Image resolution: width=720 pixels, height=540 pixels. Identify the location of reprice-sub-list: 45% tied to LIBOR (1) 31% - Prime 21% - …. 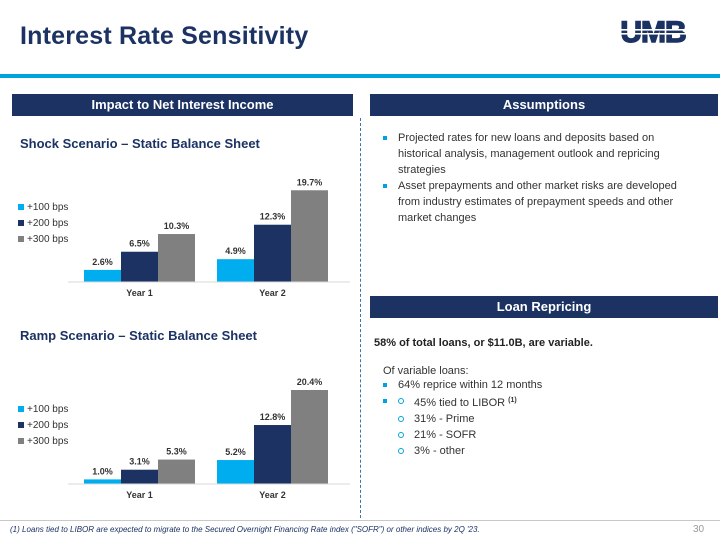
(528, 426).